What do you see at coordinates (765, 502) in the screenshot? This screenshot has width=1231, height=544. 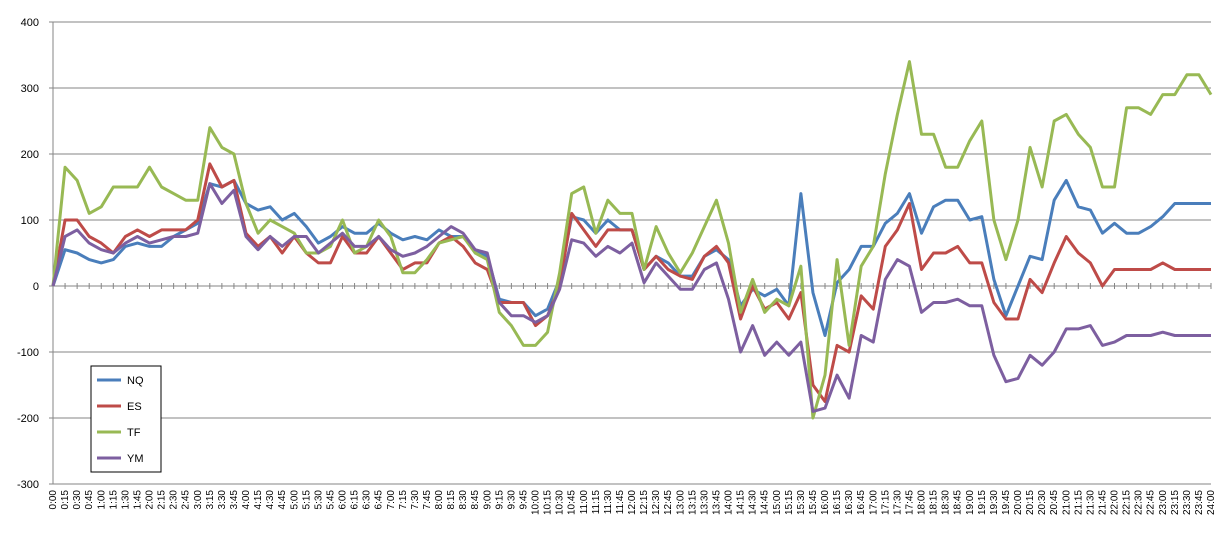 I see `x-tick-label: 14:45` at bounding box center [765, 502].